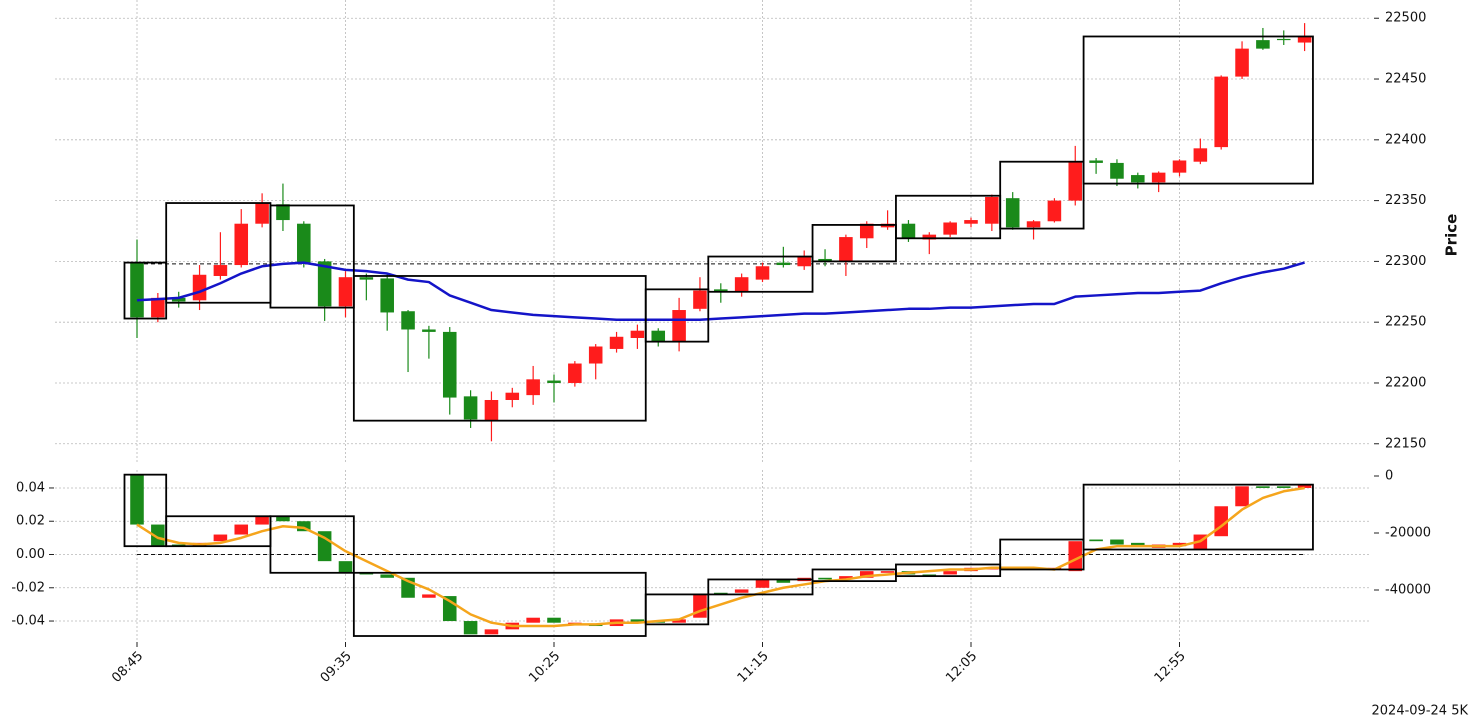  I want to click on x-tick-label: 11:15, so click(753, 667).